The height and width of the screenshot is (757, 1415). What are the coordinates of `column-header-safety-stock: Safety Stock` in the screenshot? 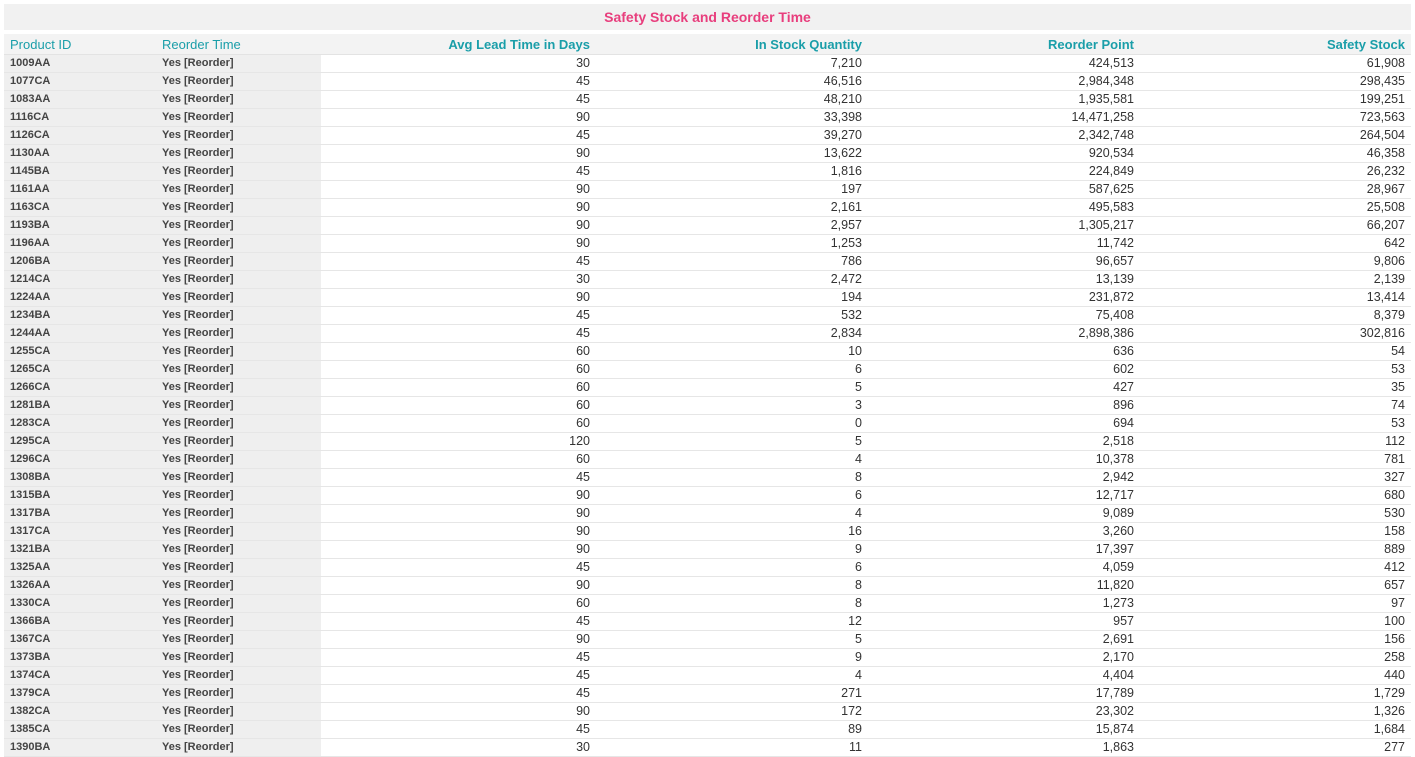 It's located at (1275, 44).